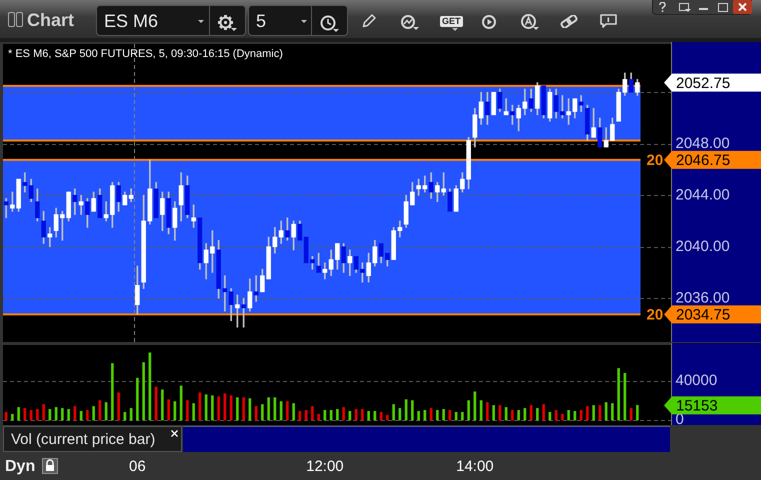 The height and width of the screenshot is (480, 761). I want to click on y-tick-label: 40000, so click(697, 381).